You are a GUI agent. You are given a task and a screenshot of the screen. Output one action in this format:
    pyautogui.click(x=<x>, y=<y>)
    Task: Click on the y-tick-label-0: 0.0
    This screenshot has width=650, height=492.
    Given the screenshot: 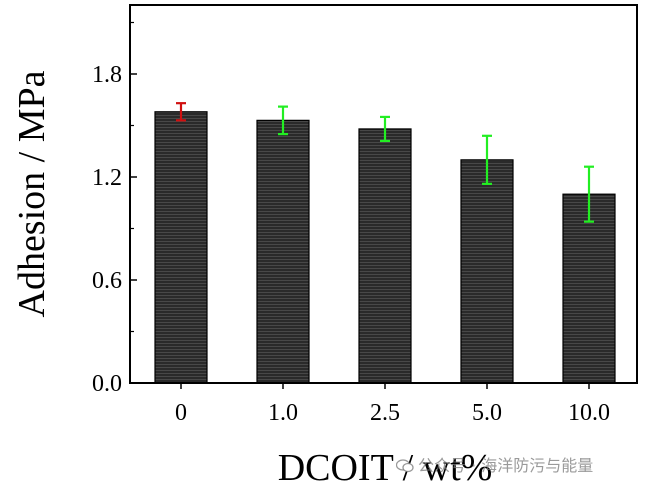 What is the action you would take?
    pyautogui.click(x=107, y=384)
    